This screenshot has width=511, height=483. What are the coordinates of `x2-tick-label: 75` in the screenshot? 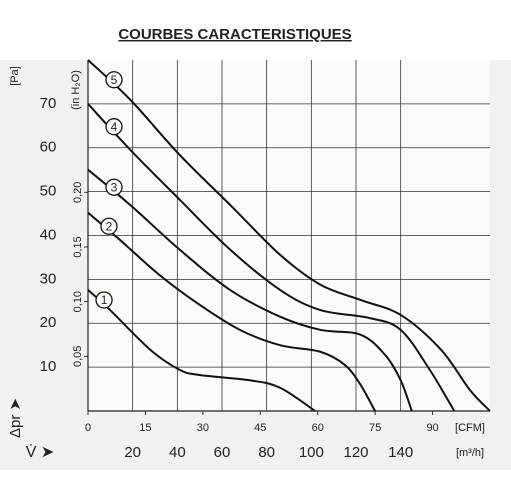 It's located at (375, 428).